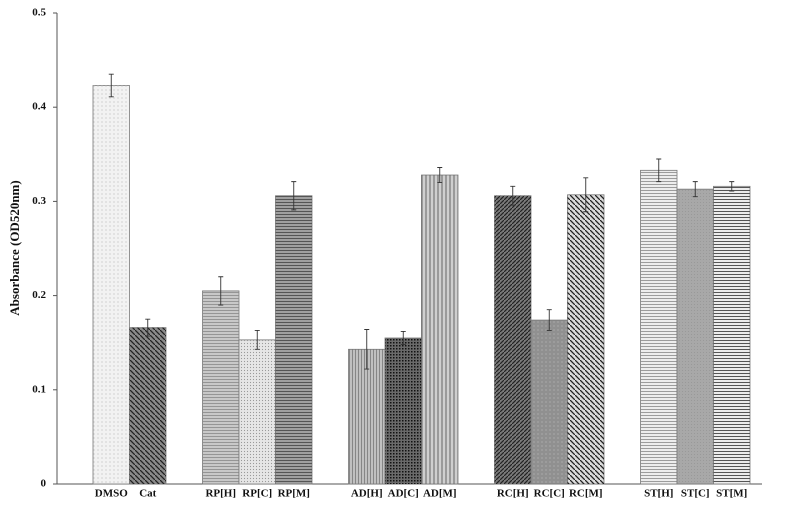  Describe the element at coordinates (39, 107) in the screenshot. I see `y-tick-label: 0.4` at that location.